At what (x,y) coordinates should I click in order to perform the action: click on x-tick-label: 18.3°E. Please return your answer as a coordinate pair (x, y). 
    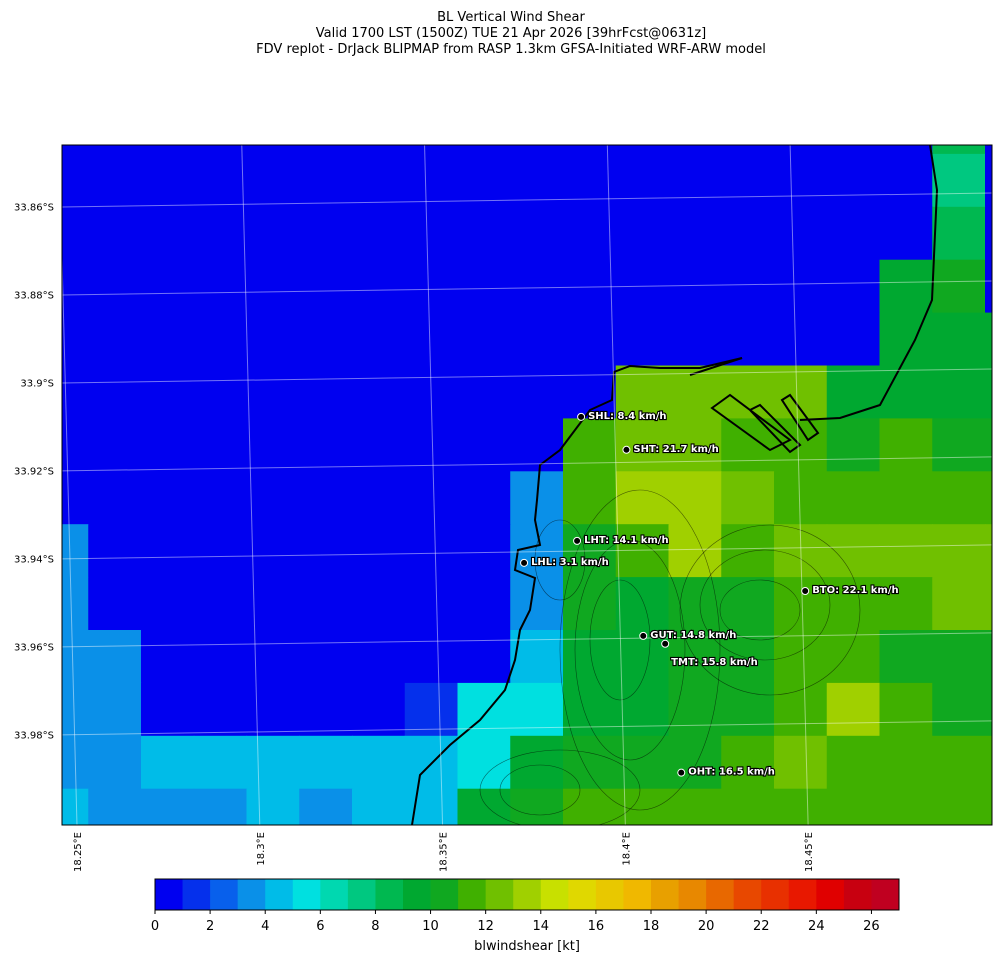
    Looking at the image, I should click on (261, 849).